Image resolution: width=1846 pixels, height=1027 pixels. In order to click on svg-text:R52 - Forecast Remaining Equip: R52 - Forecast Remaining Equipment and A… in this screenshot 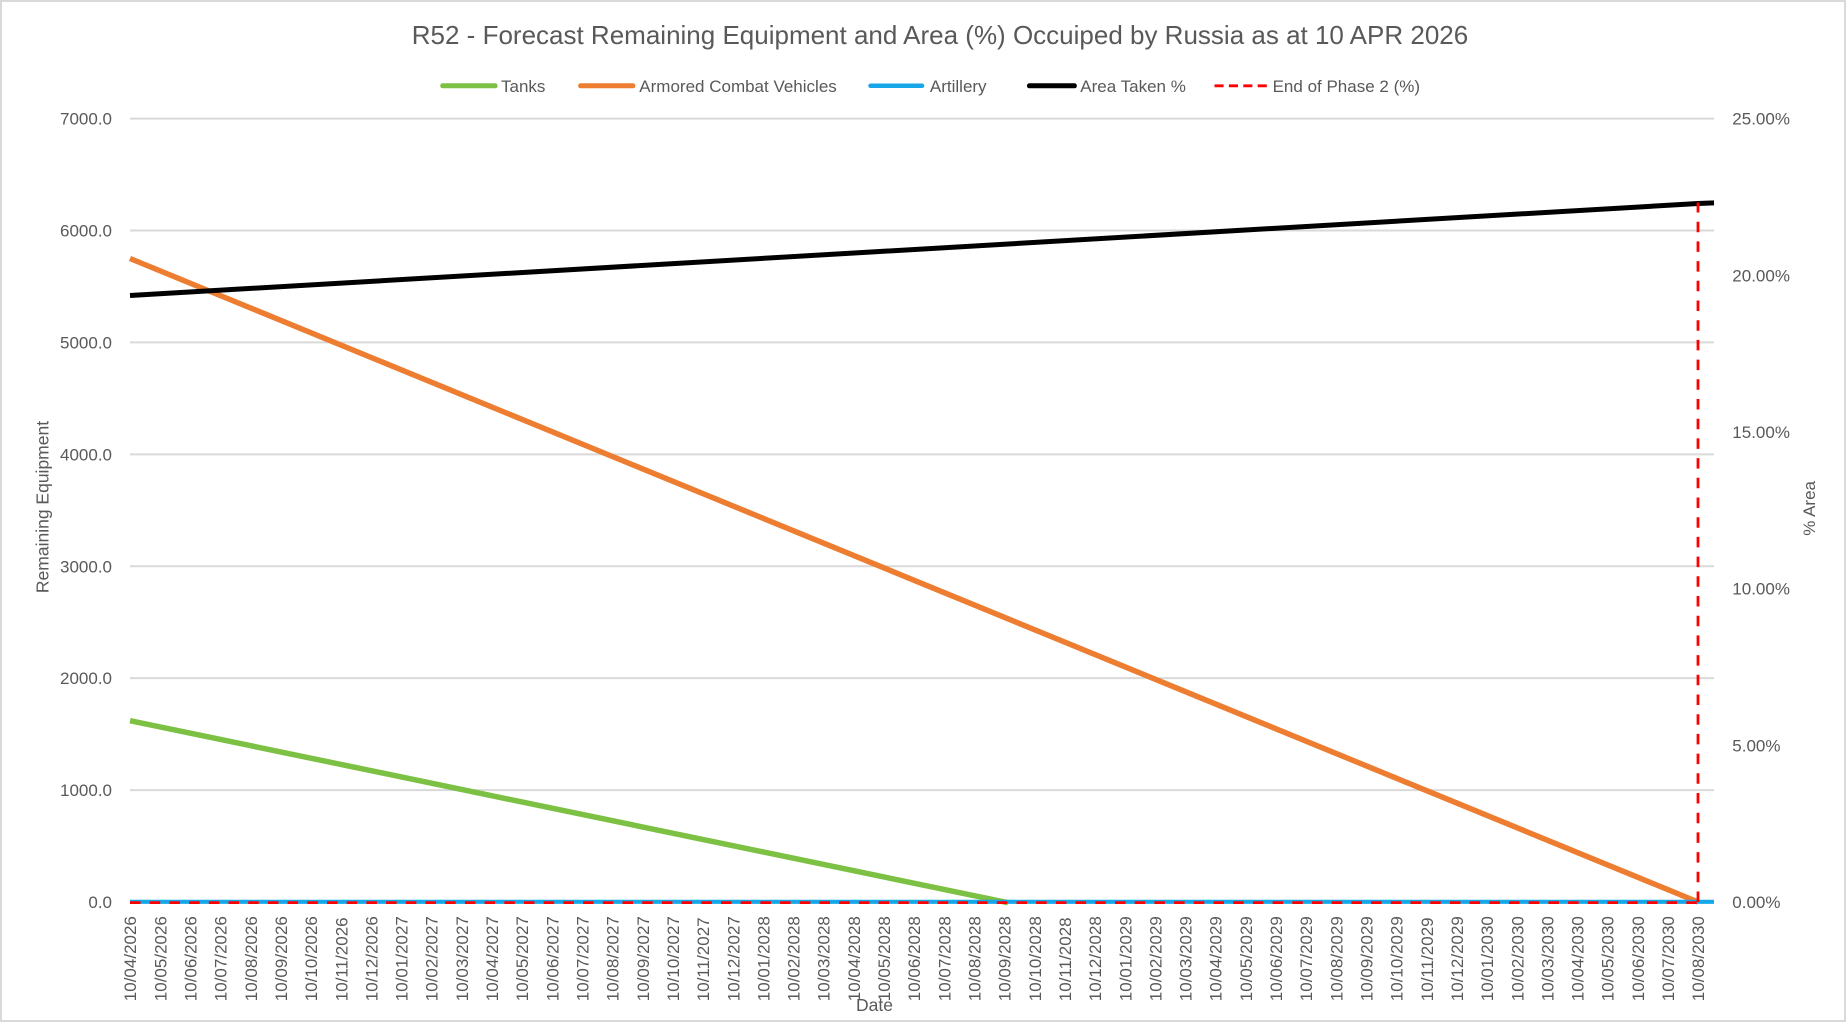, I will do `click(940, 35)`.